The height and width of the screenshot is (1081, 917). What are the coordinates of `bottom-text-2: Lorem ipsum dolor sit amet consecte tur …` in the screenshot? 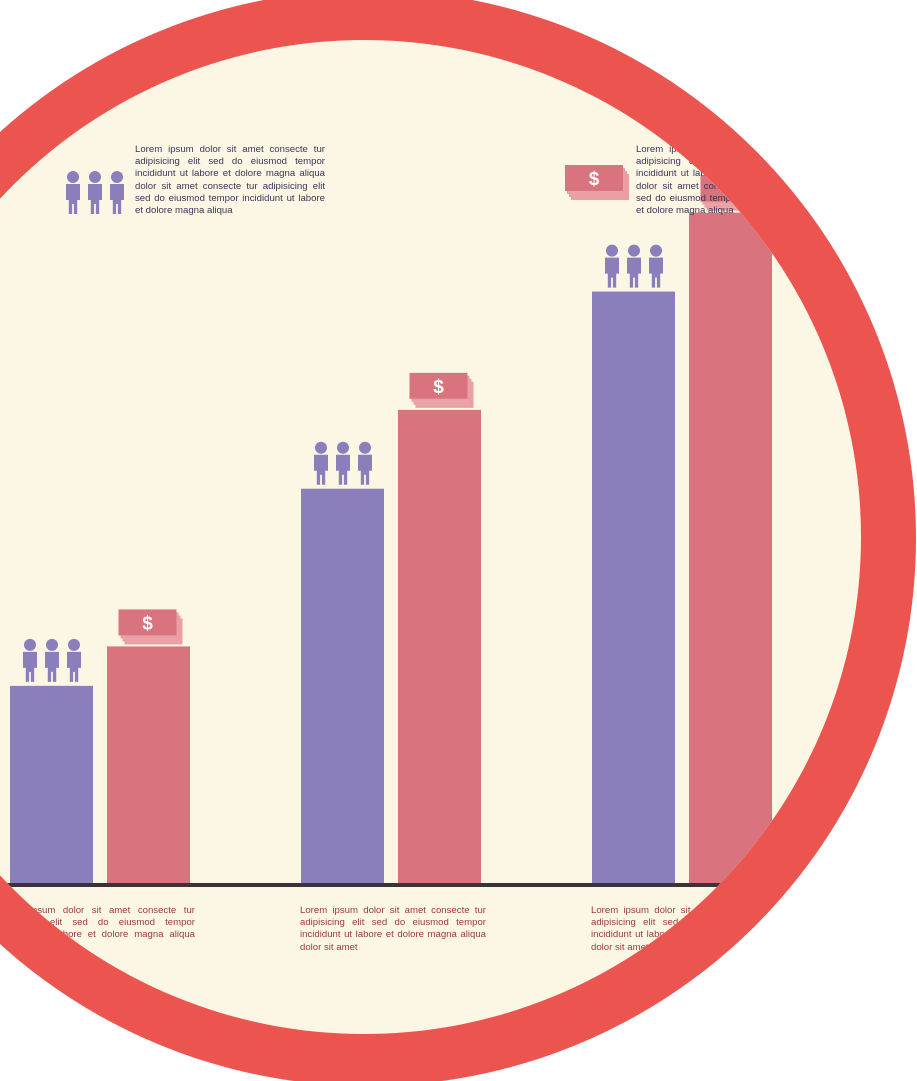 It's located at (393, 929).